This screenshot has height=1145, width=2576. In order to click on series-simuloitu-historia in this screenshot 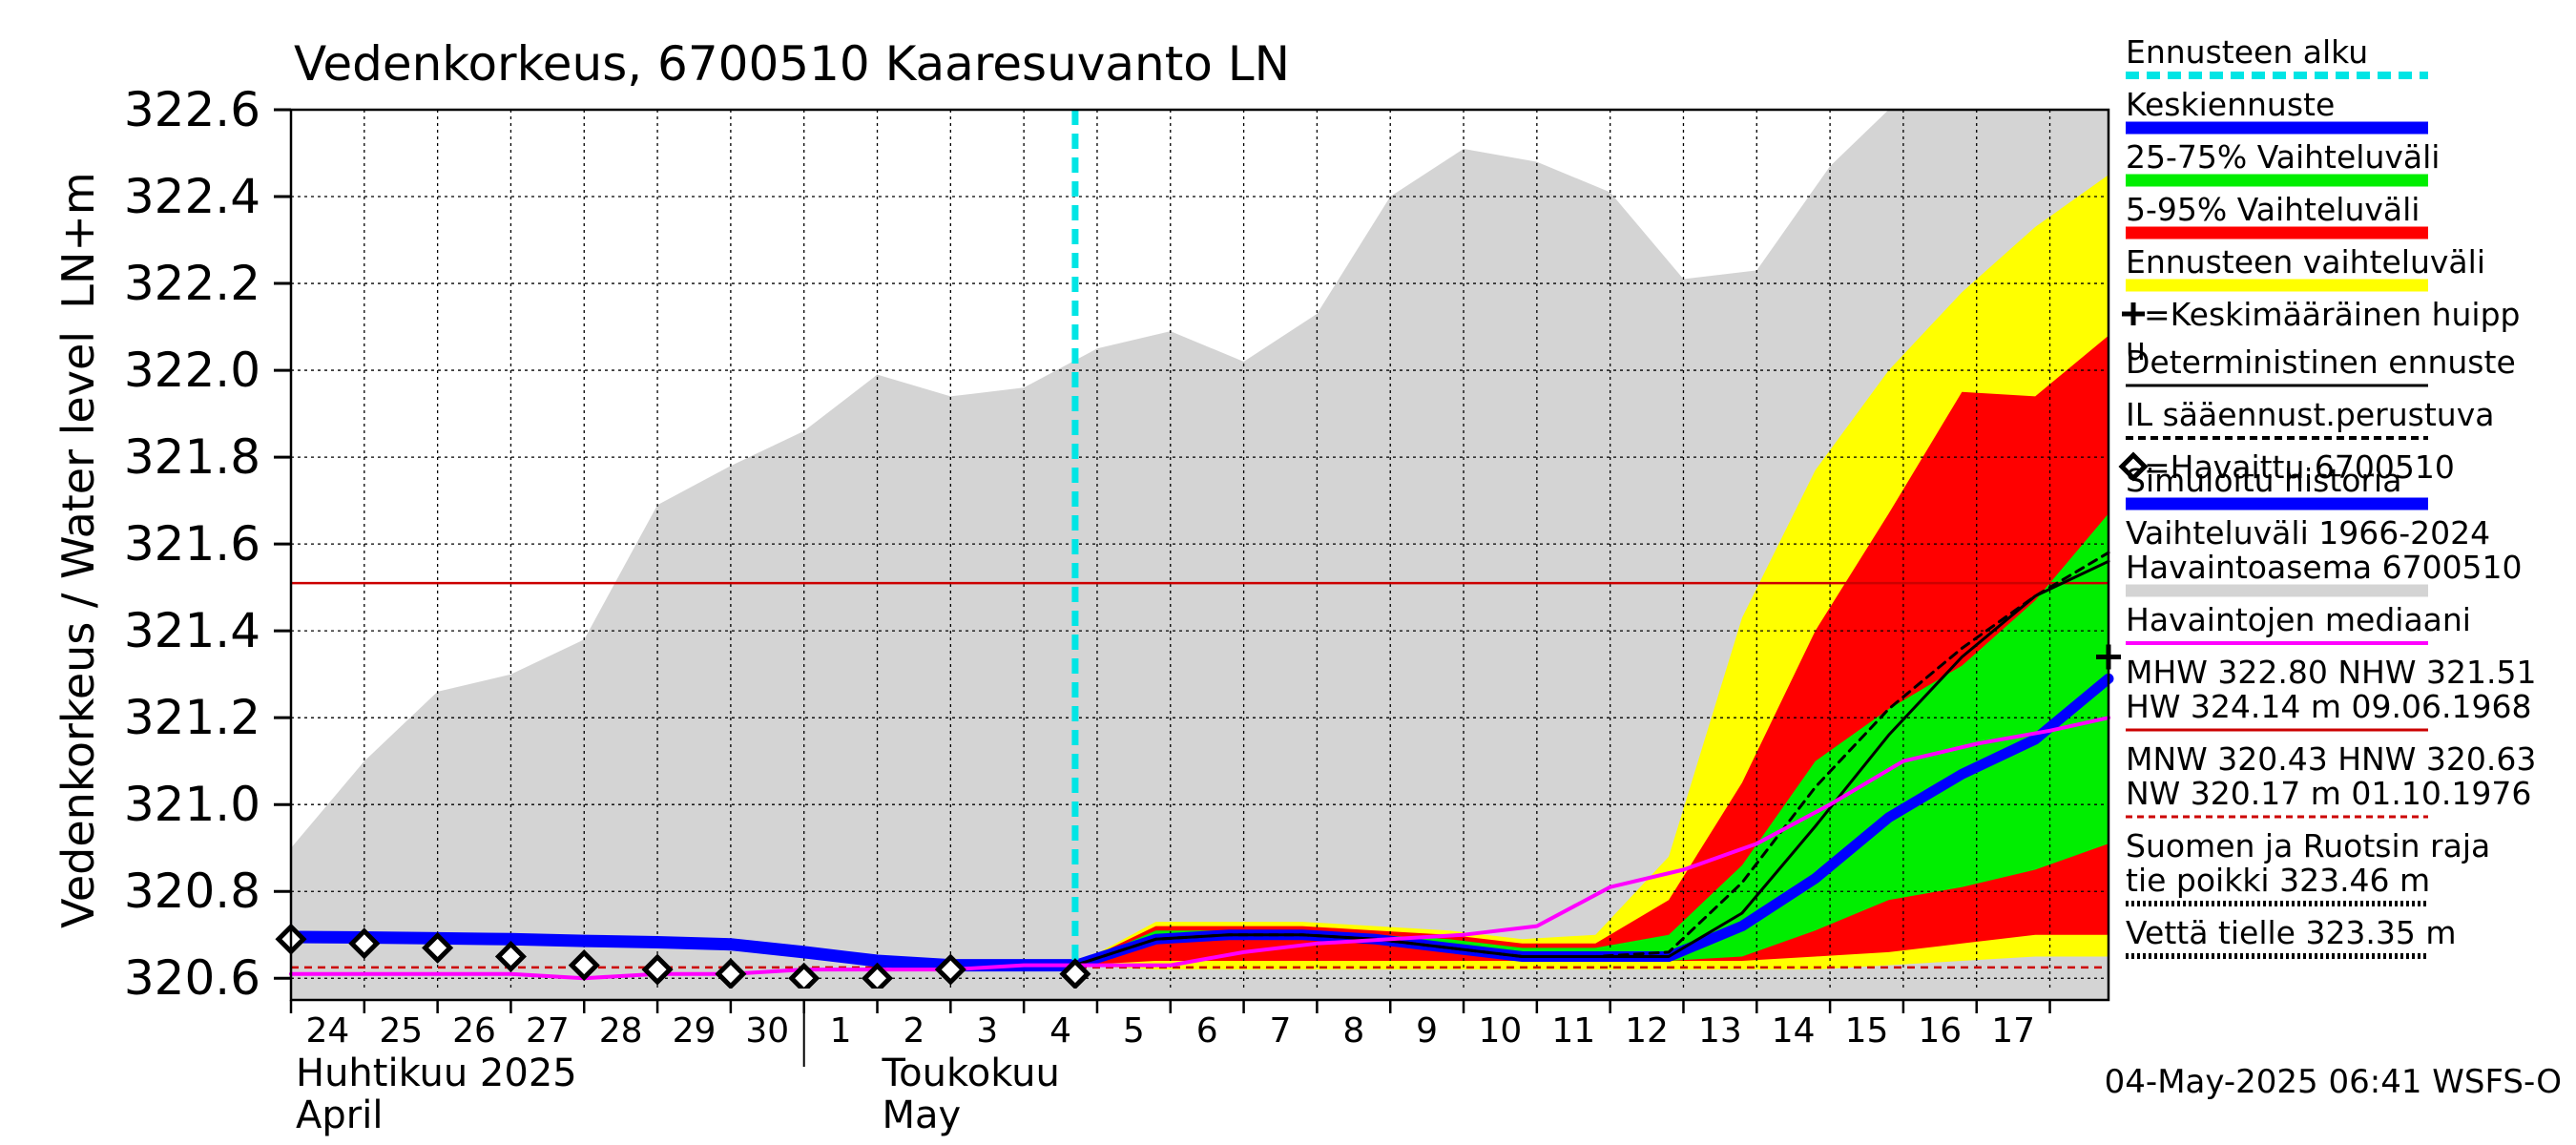, I will do `click(683, 951)`.